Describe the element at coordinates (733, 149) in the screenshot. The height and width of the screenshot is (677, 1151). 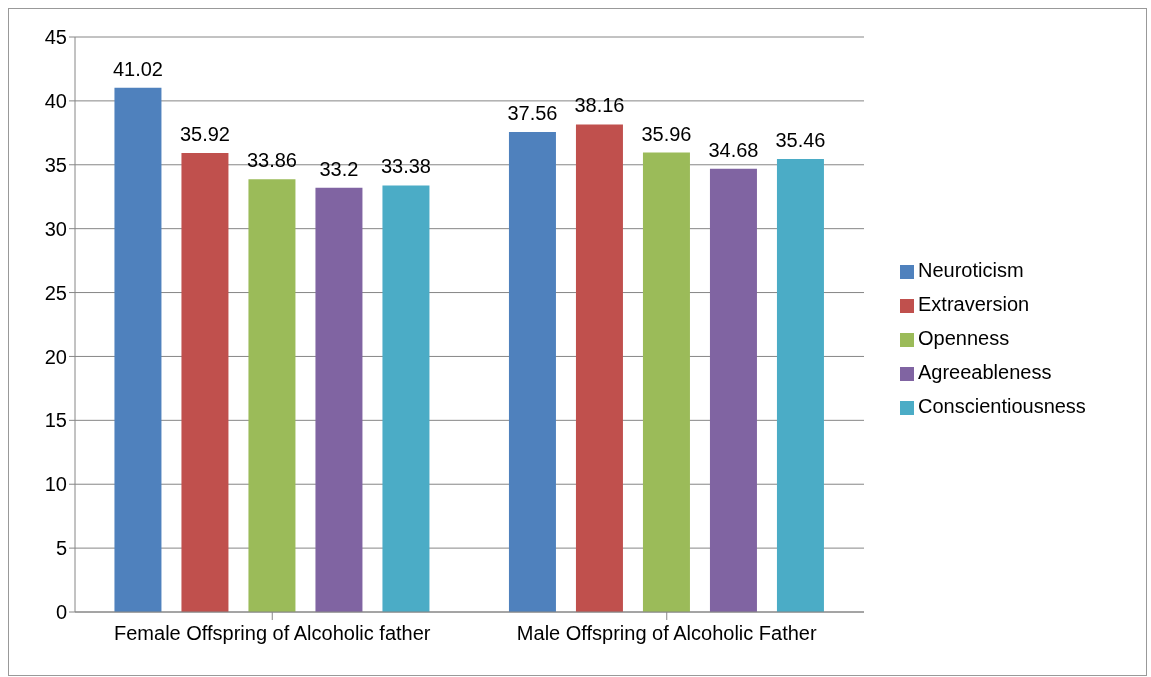
I see `data-label: 34.68` at that location.